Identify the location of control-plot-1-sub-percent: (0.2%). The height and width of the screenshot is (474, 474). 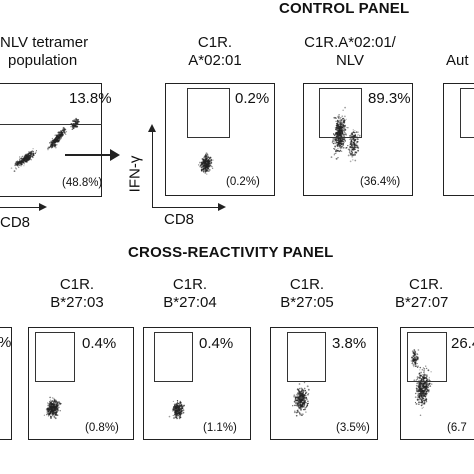
(243, 182).